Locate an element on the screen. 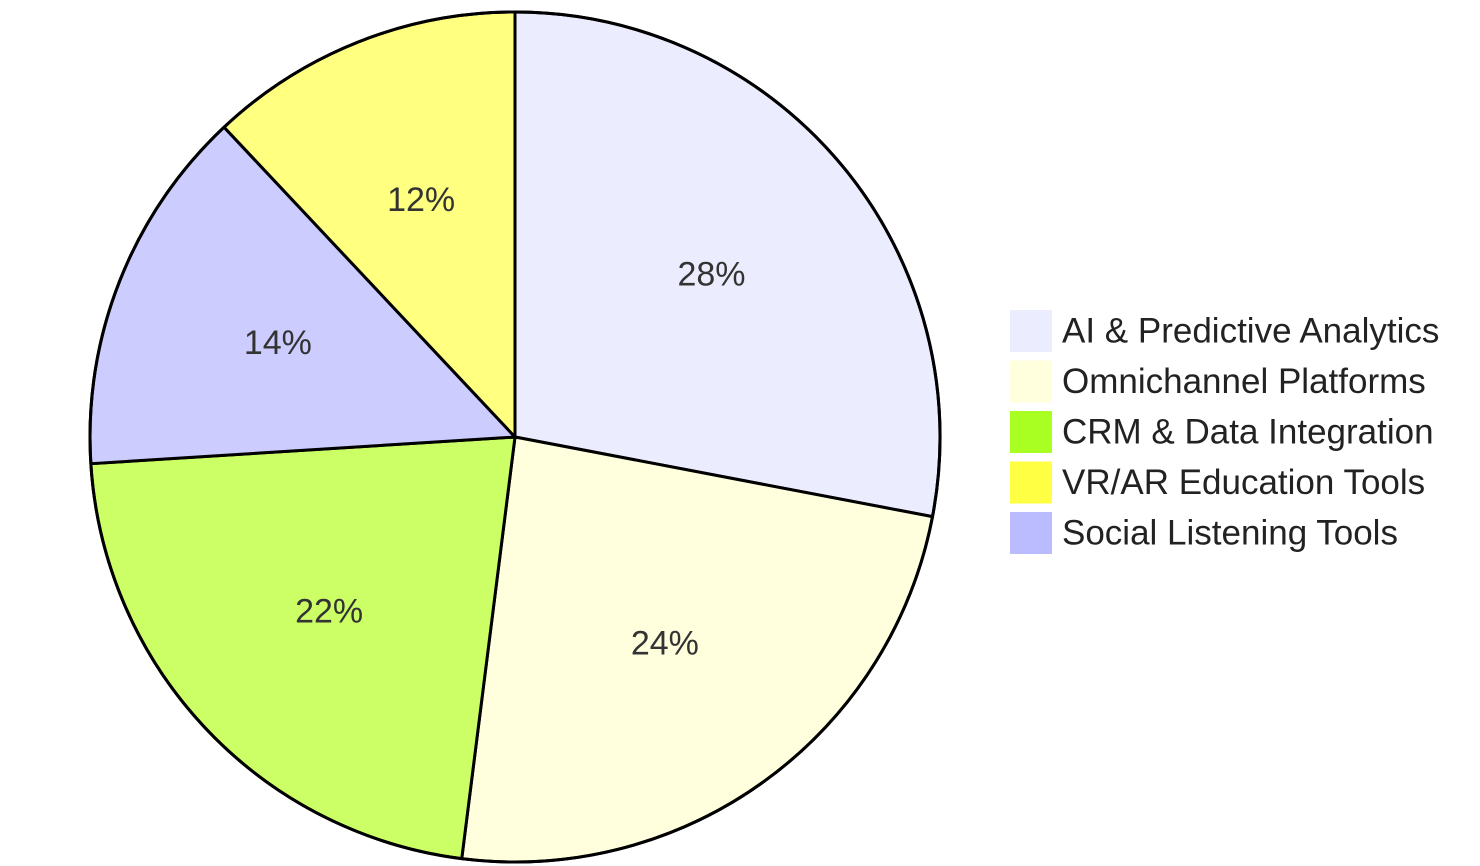 The height and width of the screenshot is (866, 1480). pie-slice-crm-data-integration is located at coordinates (303, 648).